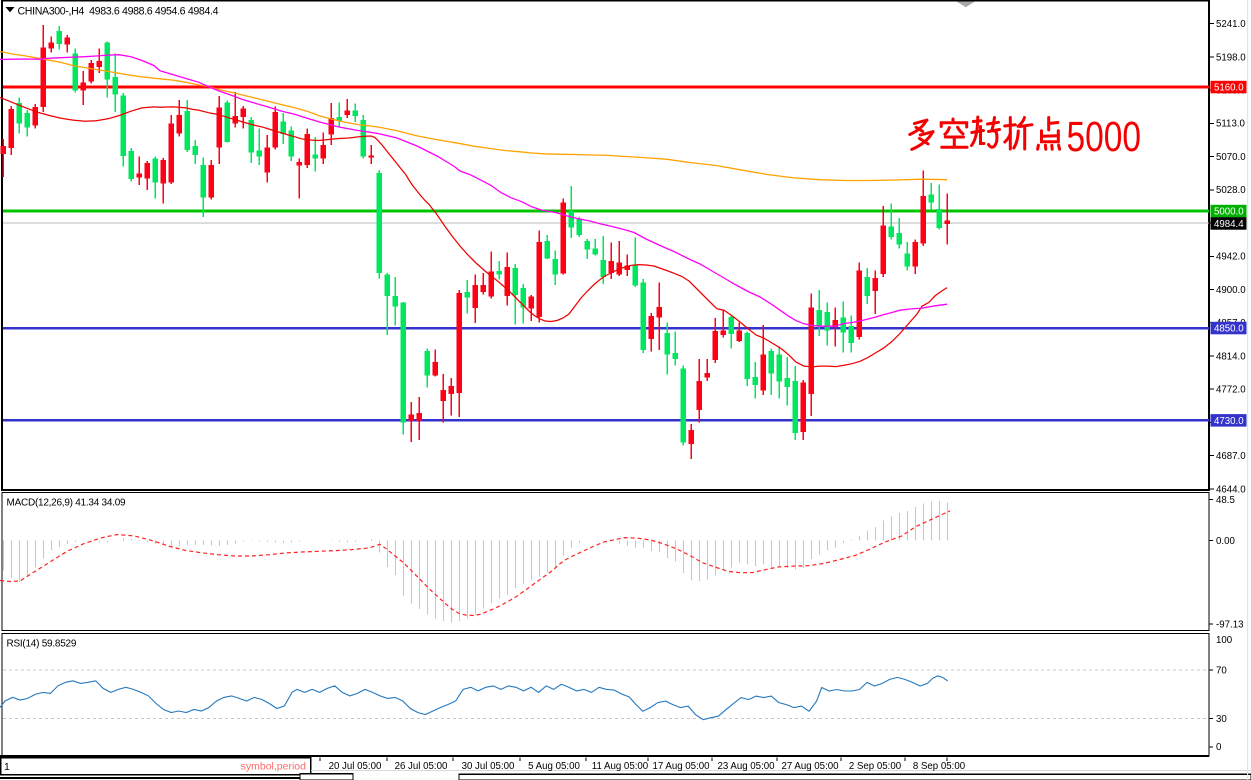  What do you see at coordinates (1229, 625) in the screenshot?
I see `svg-text: -97.13` at bounding box center [1229, 625].